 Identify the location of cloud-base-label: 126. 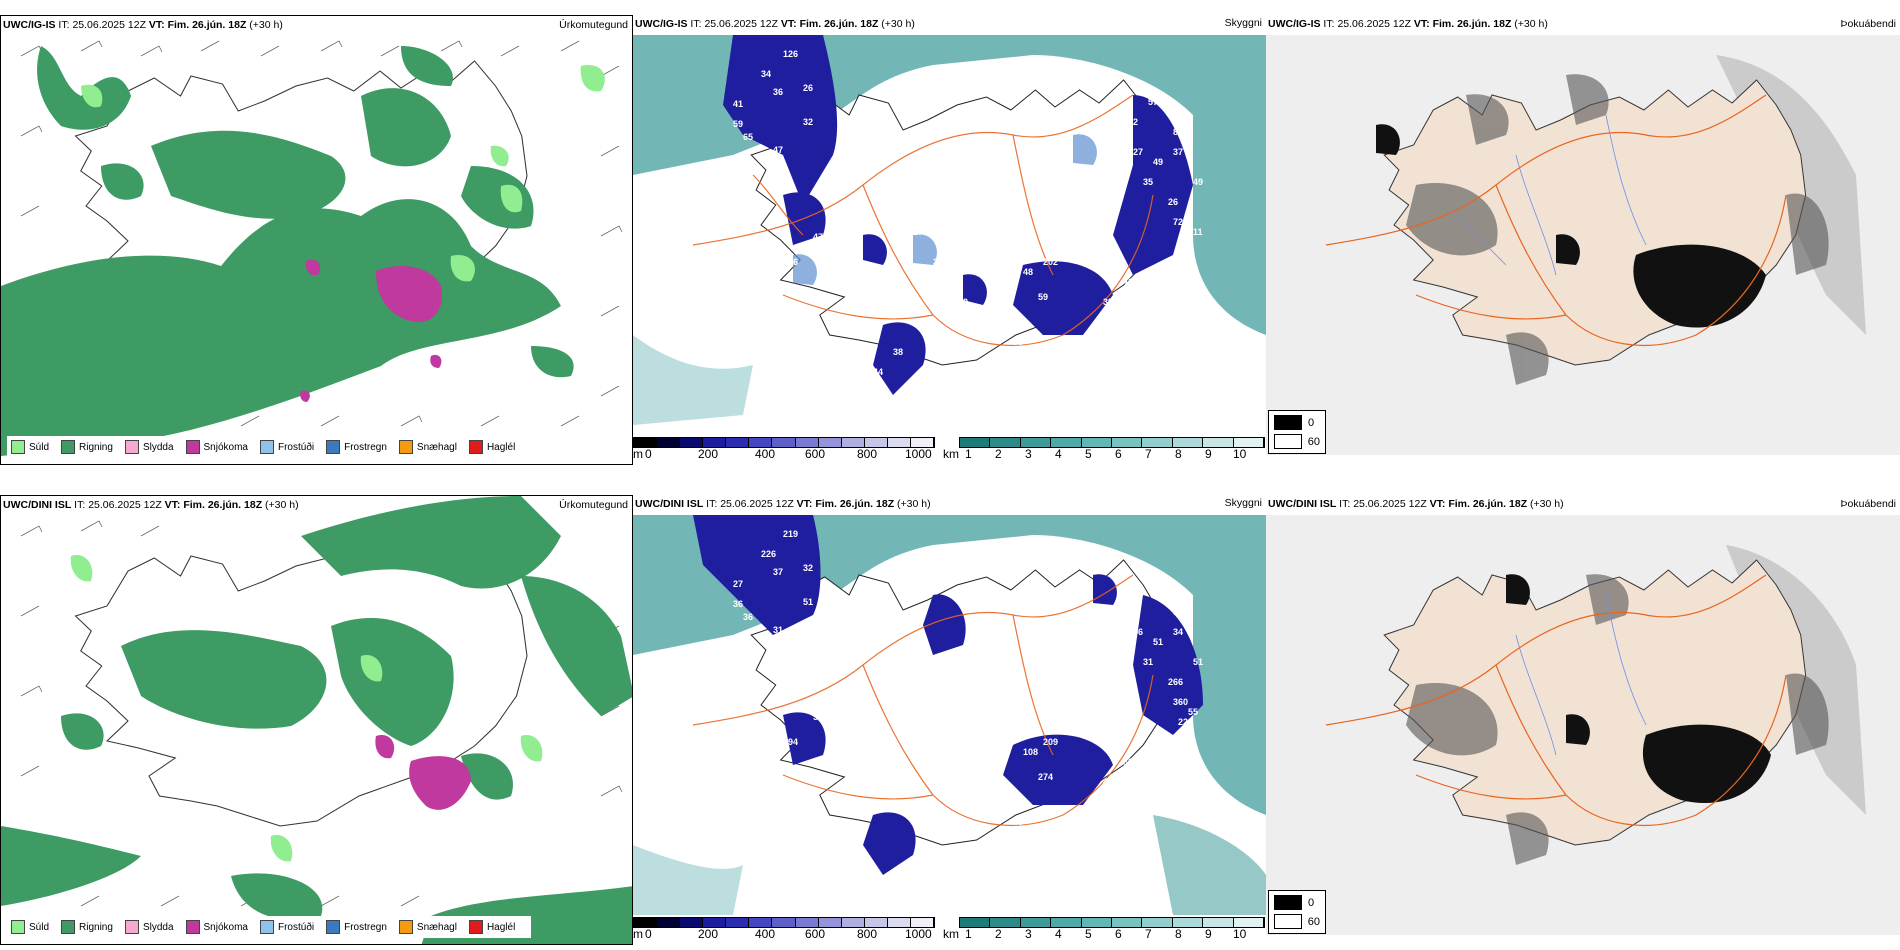
(790, 54).